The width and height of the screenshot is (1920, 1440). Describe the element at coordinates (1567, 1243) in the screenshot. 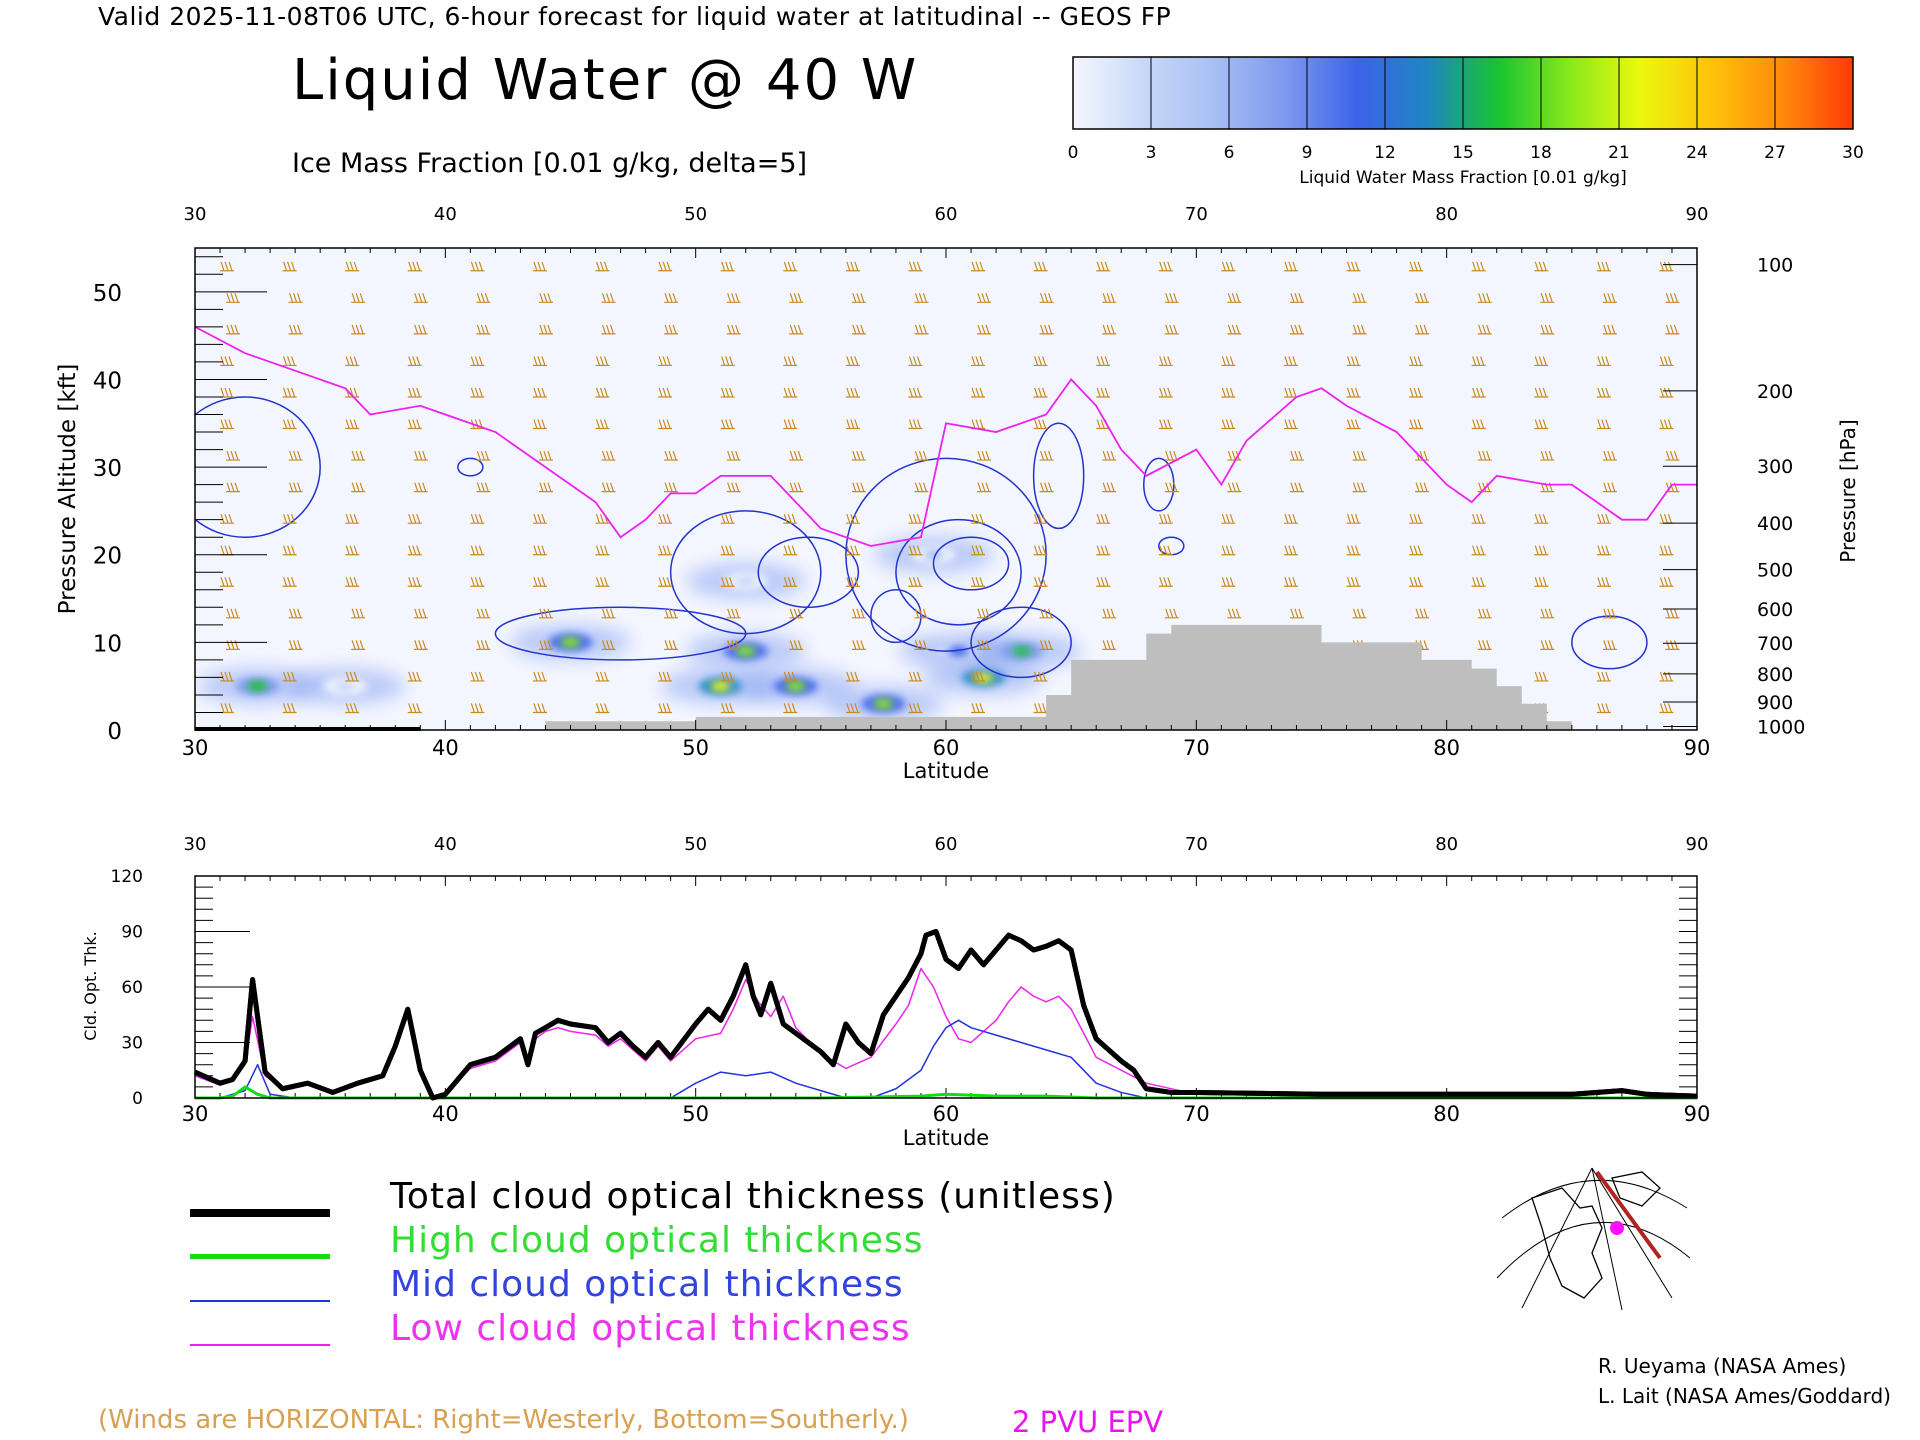

I see `continent-outline` at that location.